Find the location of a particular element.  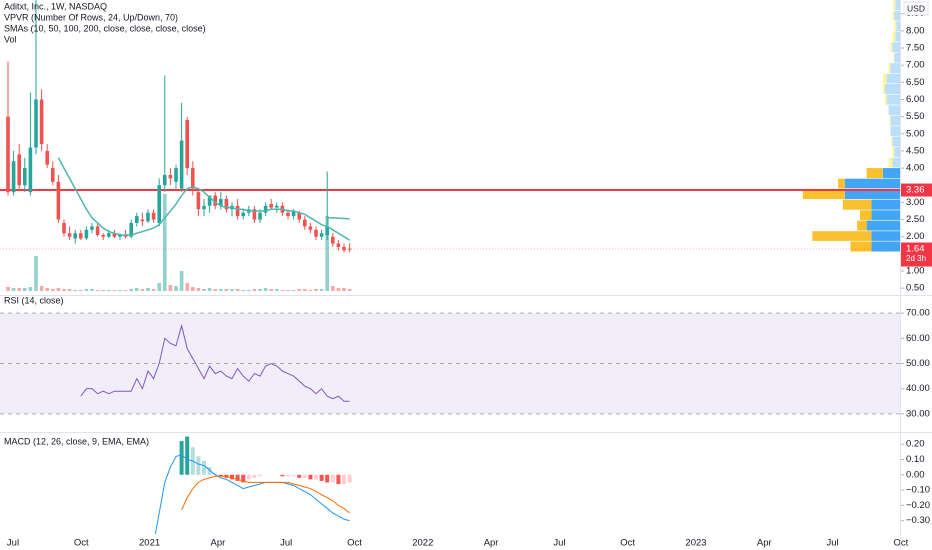

y-tick-label: 0.50 is located at coordinates (915, 288).